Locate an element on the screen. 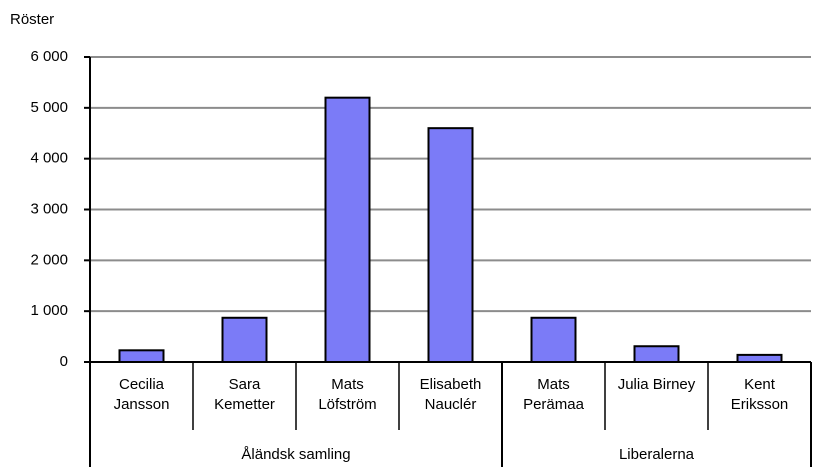 The image size is (815, 467). group-label: Åländsk samling is located at coordinates (295, 454).